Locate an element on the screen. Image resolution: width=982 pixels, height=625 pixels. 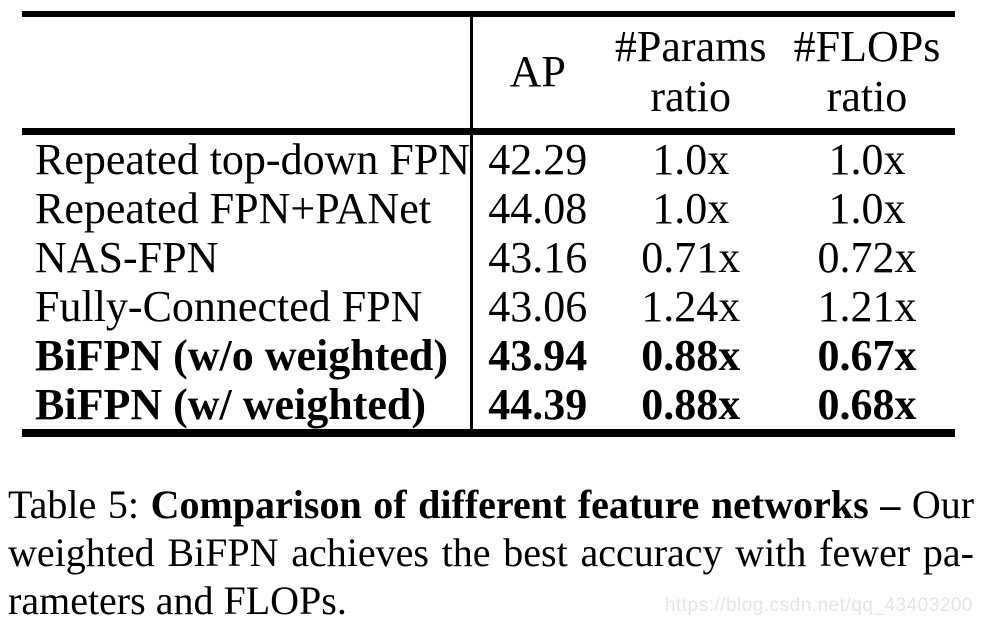
table-row: BiFPN (w/ weighted) 44.39 0.88x 0.68x is located at coordinates (488, 406).